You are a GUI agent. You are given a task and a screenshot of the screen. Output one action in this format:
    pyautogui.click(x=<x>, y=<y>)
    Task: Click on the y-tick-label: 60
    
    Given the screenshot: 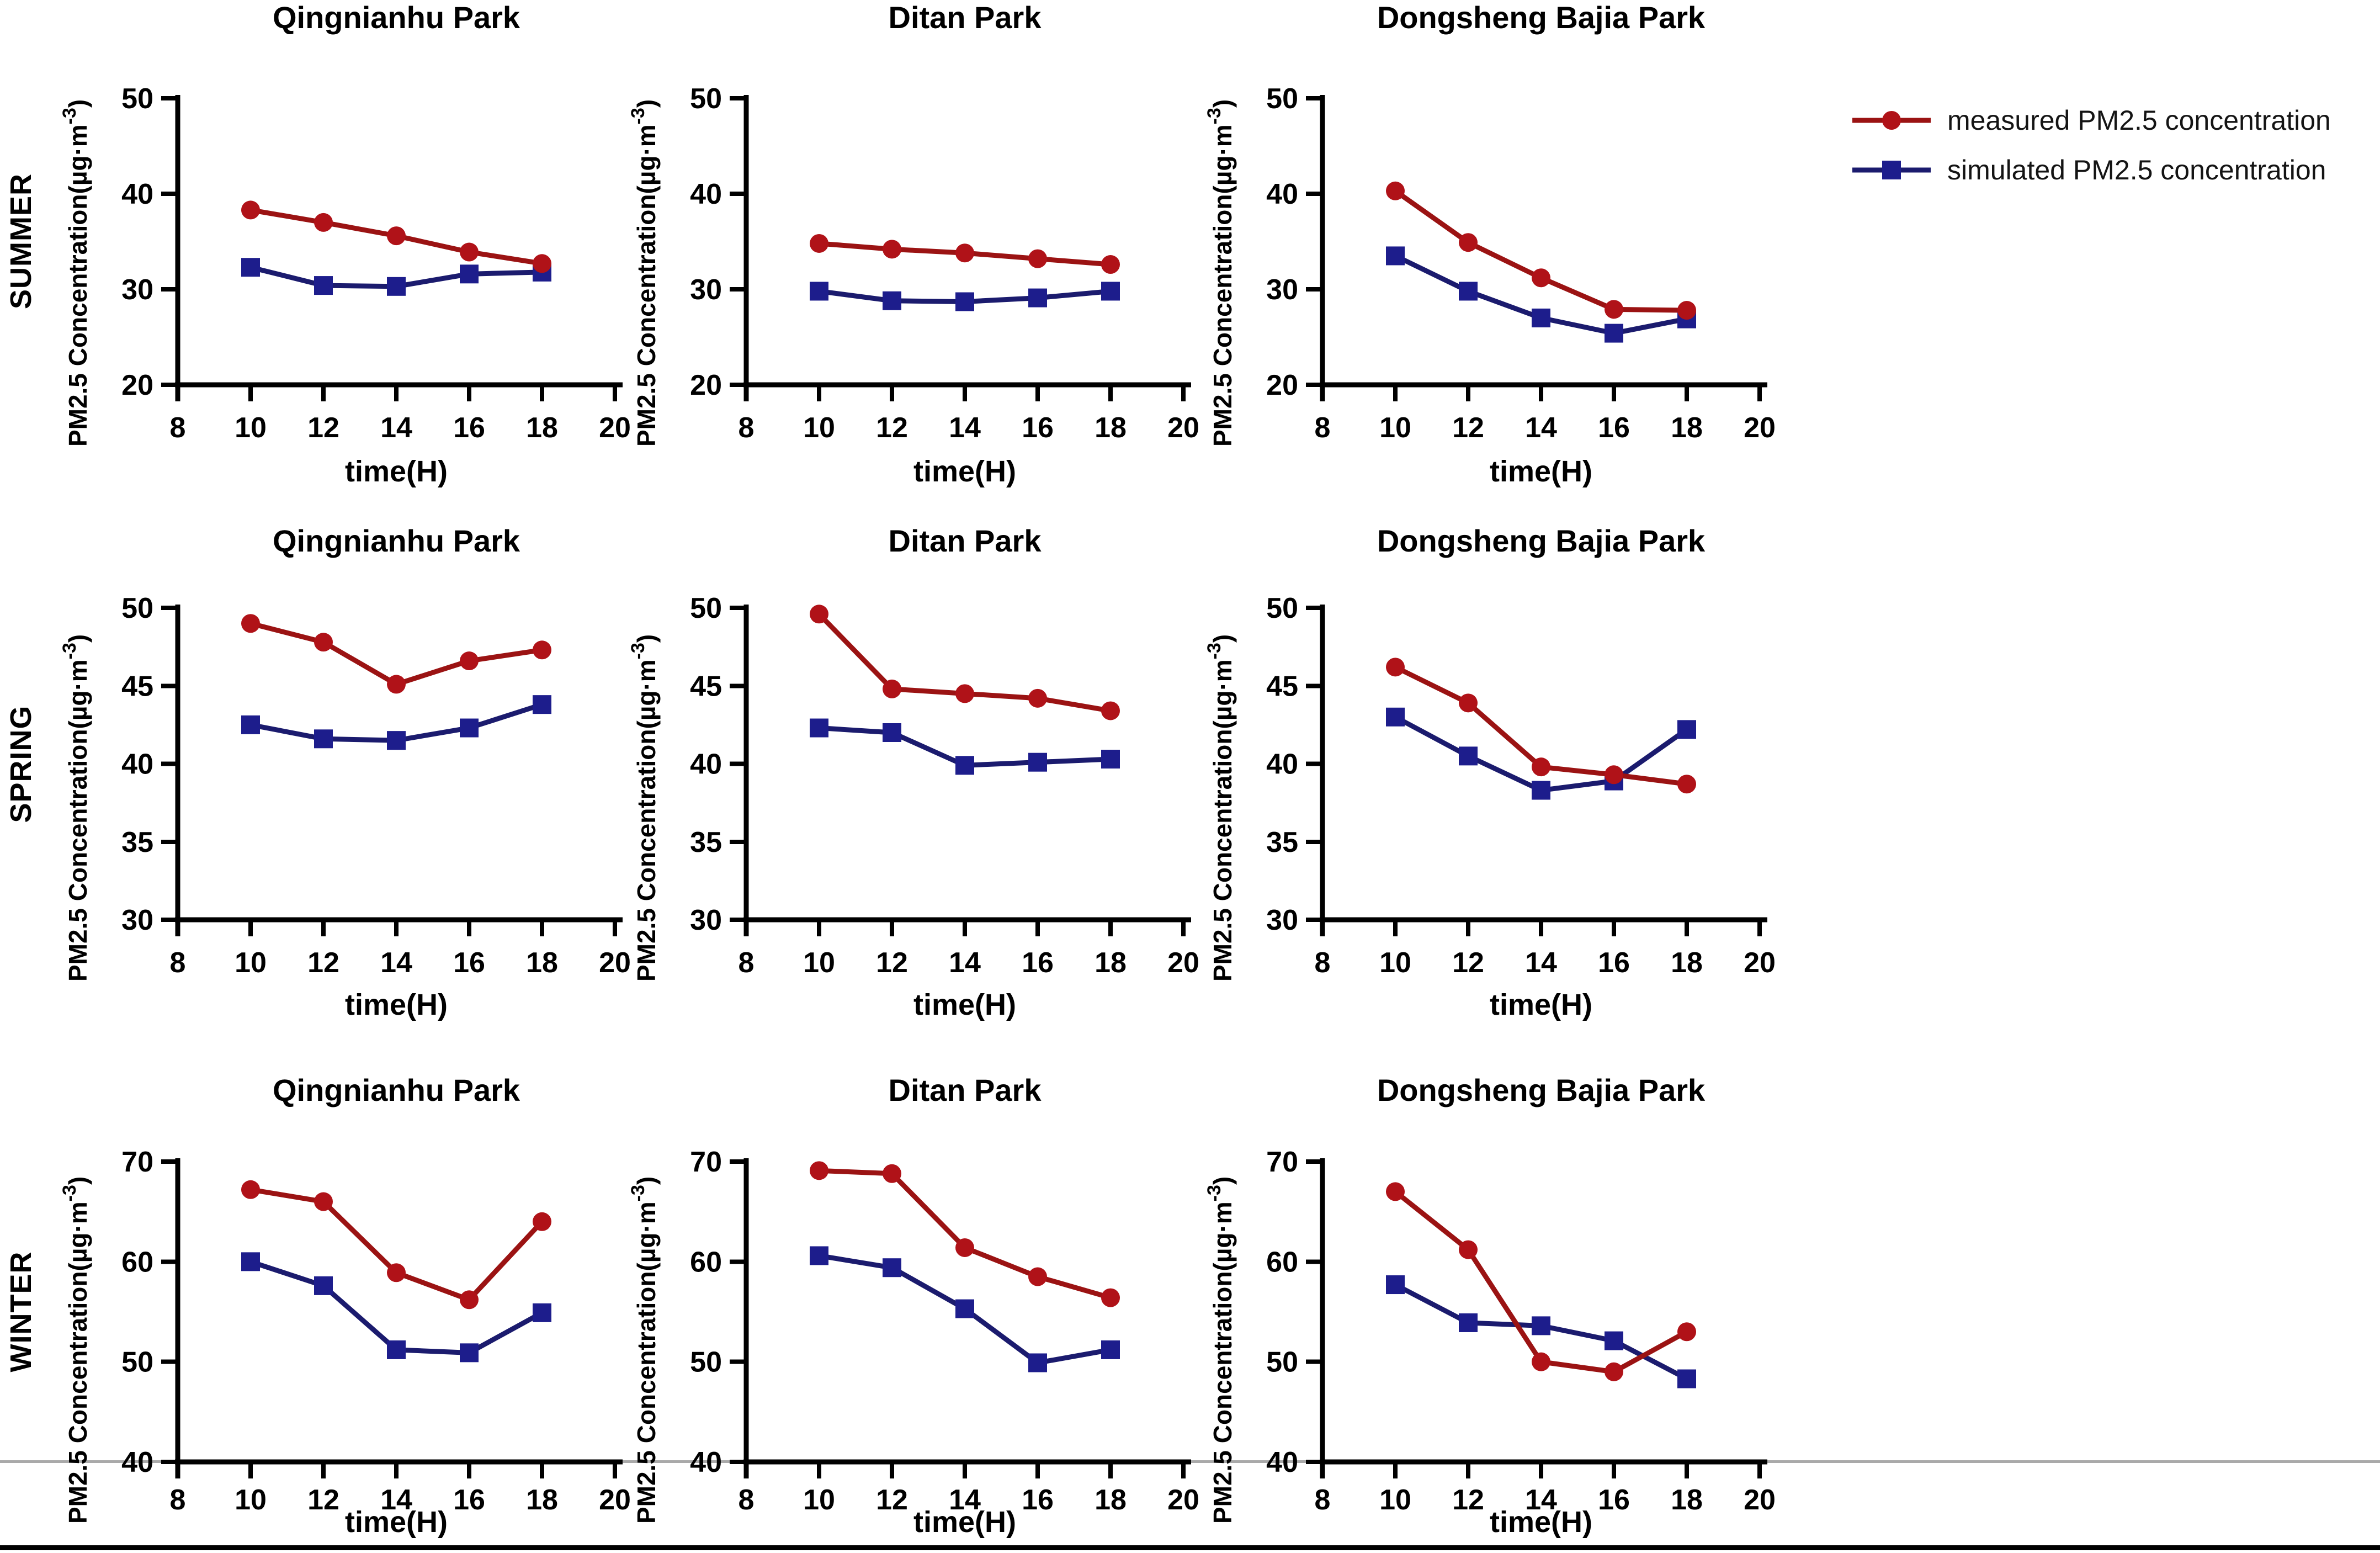 What is the action you would take?
    pyautogui.click(x=137, y=1262)
    